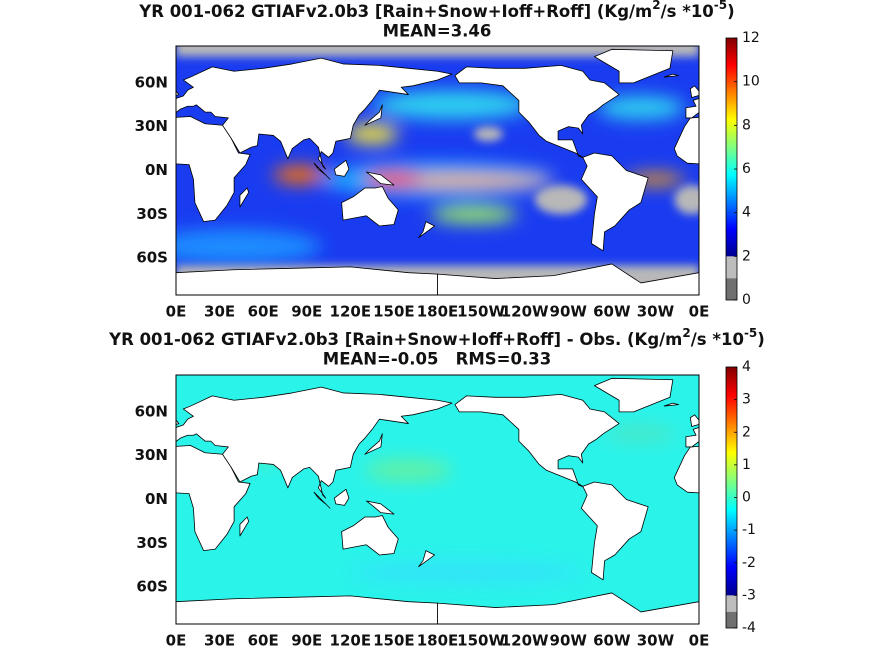  What do you see at coordinates (751, 82) in the screenshot?
I see `colorbar-label: 10` at bounding box center [751, 82].